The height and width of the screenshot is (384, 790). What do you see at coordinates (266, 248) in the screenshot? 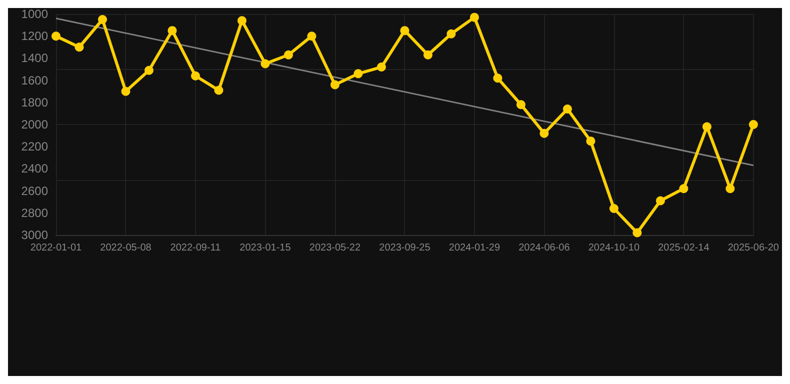
I see `x-tick-label: 2023-01-15` at bounding box center [266, 248].